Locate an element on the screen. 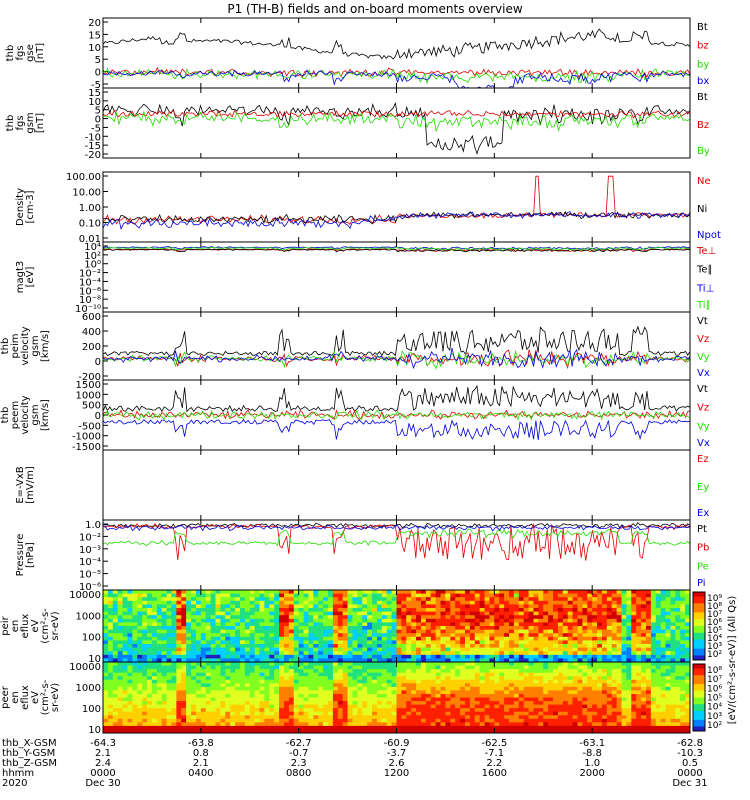 Image resolution: width=750 pixels, height=800 pixels. legend-vx: Vx is located at coordinates (703, 373).